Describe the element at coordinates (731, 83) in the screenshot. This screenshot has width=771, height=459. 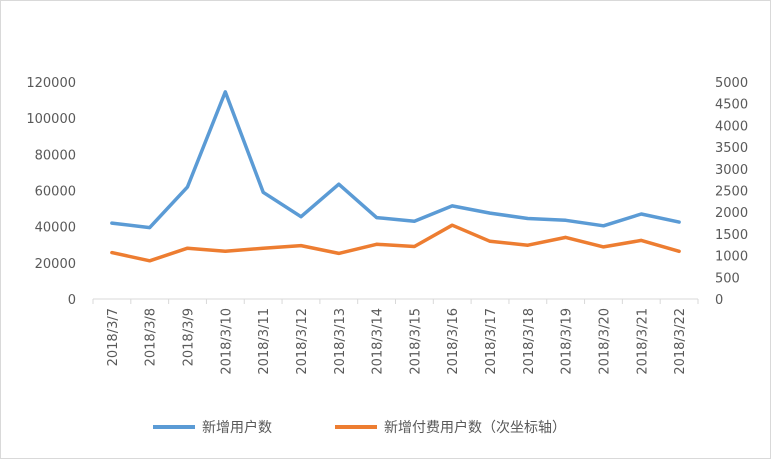
I see `right-axis-tick-label: 5000` at that location.